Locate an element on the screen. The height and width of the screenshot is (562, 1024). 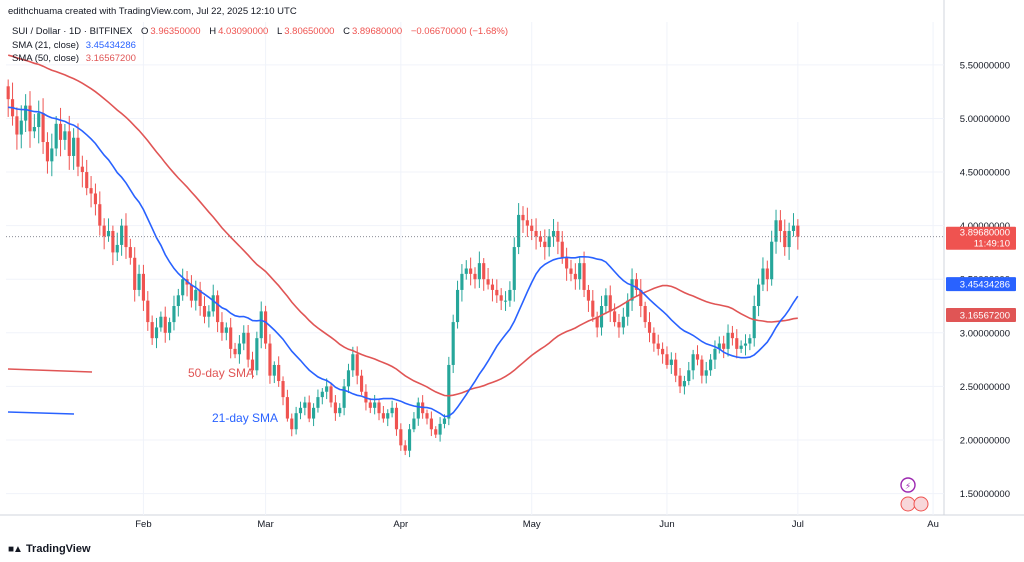
time-axis: Feb Mar Apr May Jun Jul Au is located at coordinates (537, 524).